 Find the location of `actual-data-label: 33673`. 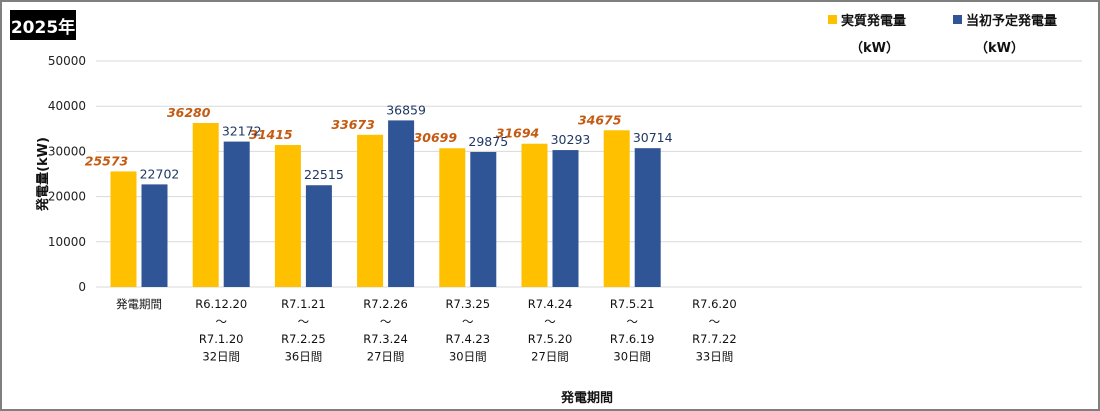

actual-data-label: 33673 is located at coordinates (353, 124).